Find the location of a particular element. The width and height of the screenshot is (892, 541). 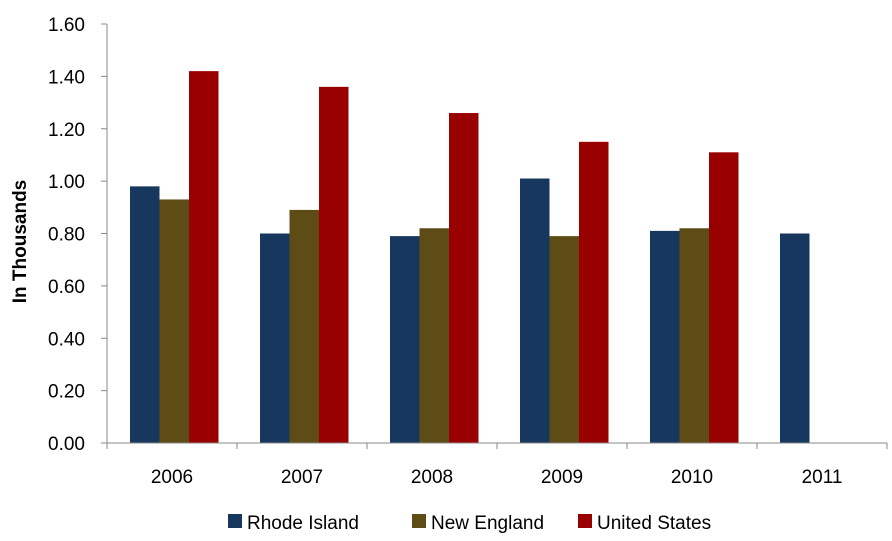

bar-new-england-2009 is located at coordinates (564, 339).